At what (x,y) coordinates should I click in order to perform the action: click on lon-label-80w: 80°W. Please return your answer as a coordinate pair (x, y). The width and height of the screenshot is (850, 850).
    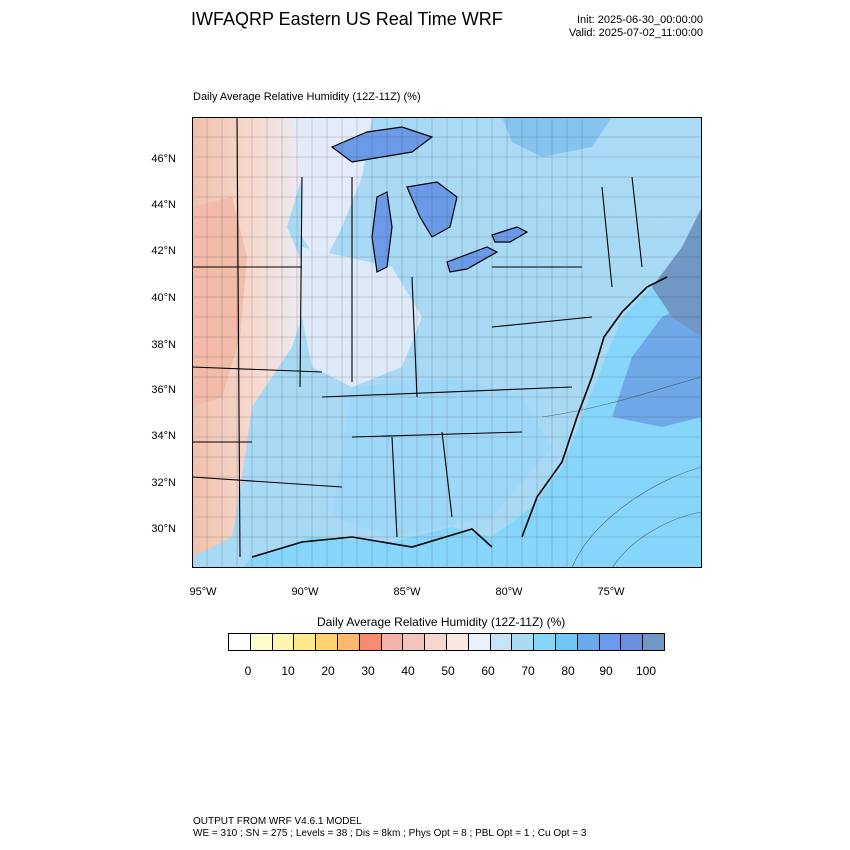
    Looking at the image, I should click on (509, 592).